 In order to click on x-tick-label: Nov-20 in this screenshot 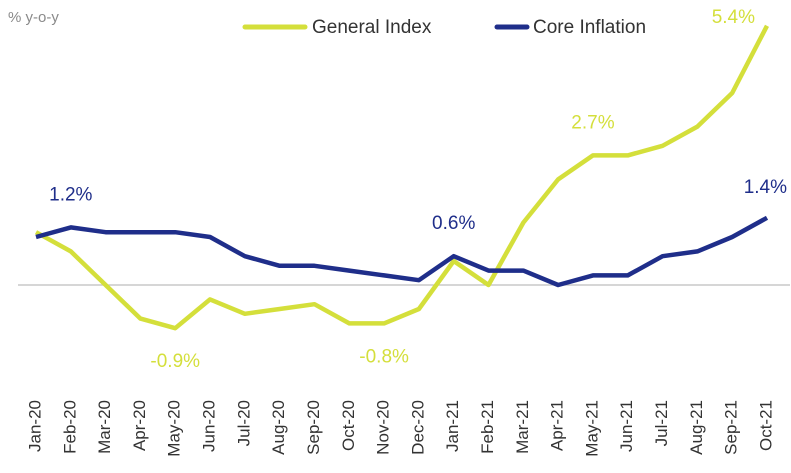, I will do `click(383, 427)`.